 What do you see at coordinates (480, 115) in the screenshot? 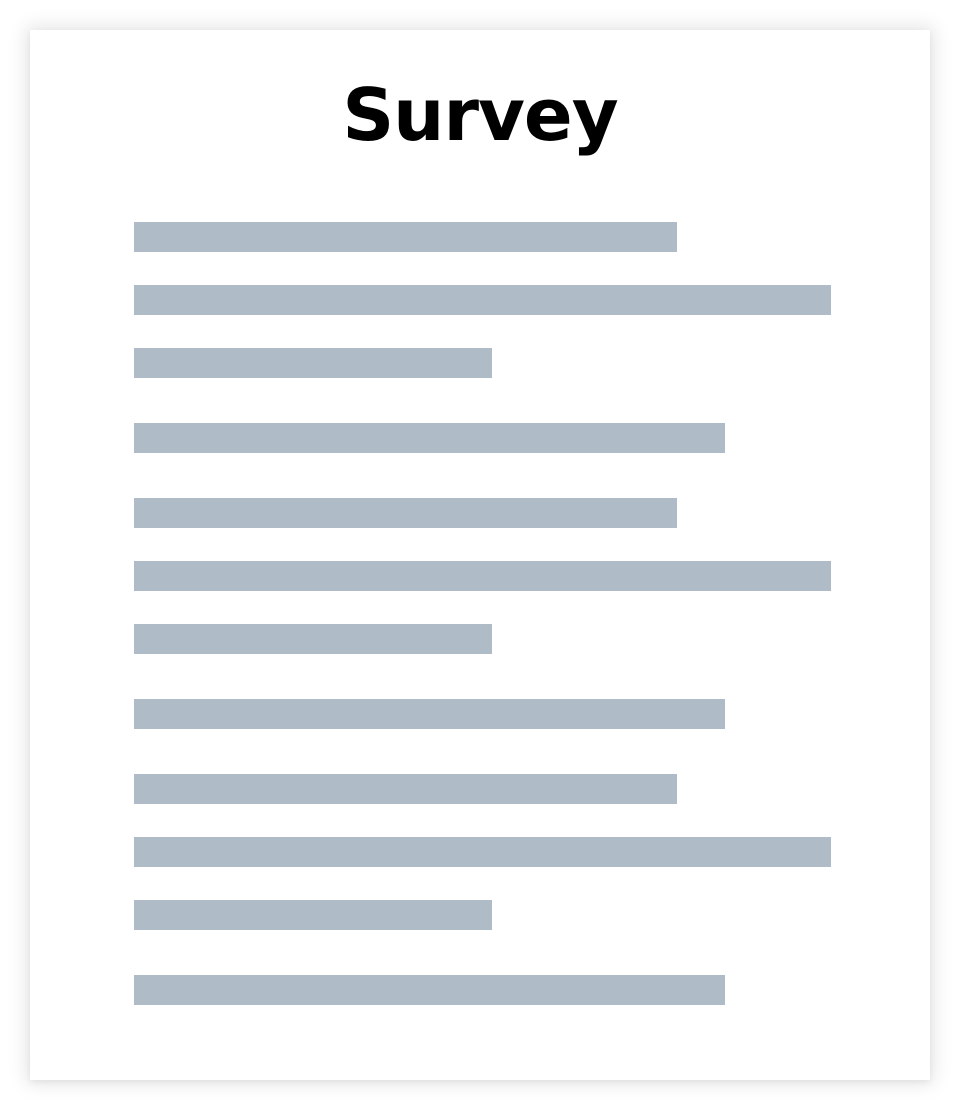
I see `page-title: Survey` at bounding box center [480, 115].